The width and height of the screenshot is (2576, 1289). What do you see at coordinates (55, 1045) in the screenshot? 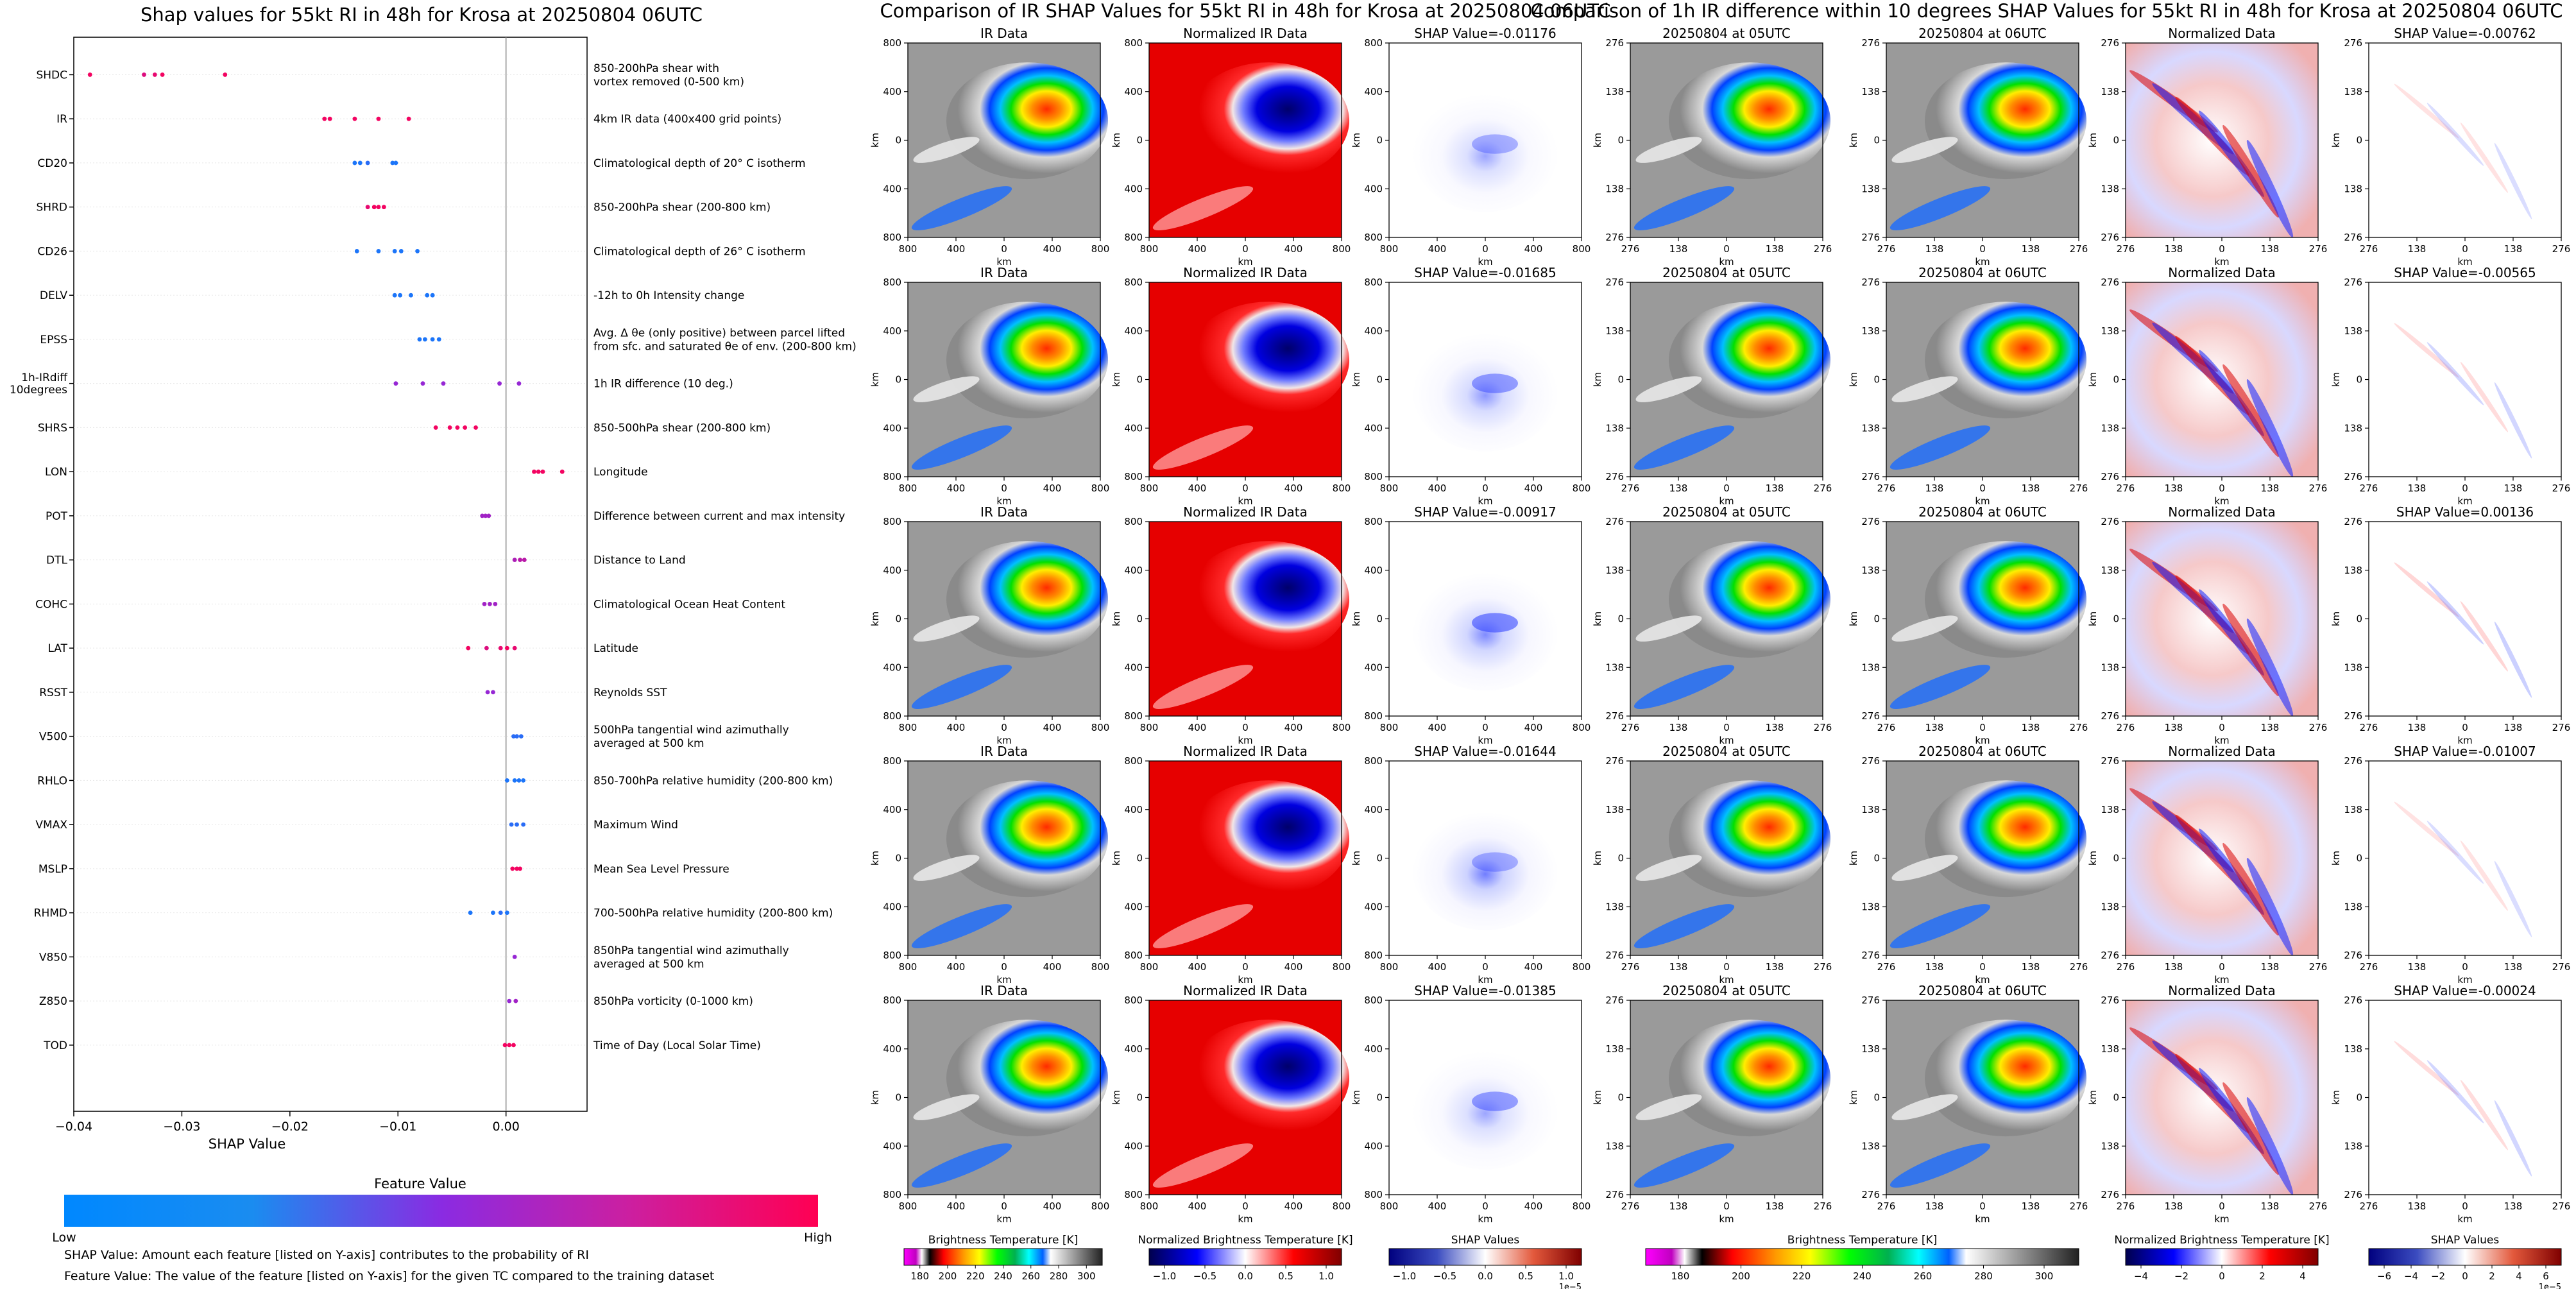
I see `feature-name: TOD` at bounding box center [55, 1045].